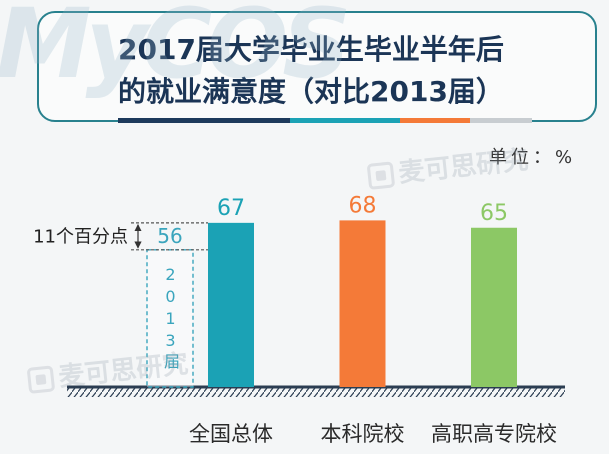  What do you see at coordinates (169, 236) in the screenshot?
I see `value-label-2013-national-overall: 56` at bounding box center [169, 236].